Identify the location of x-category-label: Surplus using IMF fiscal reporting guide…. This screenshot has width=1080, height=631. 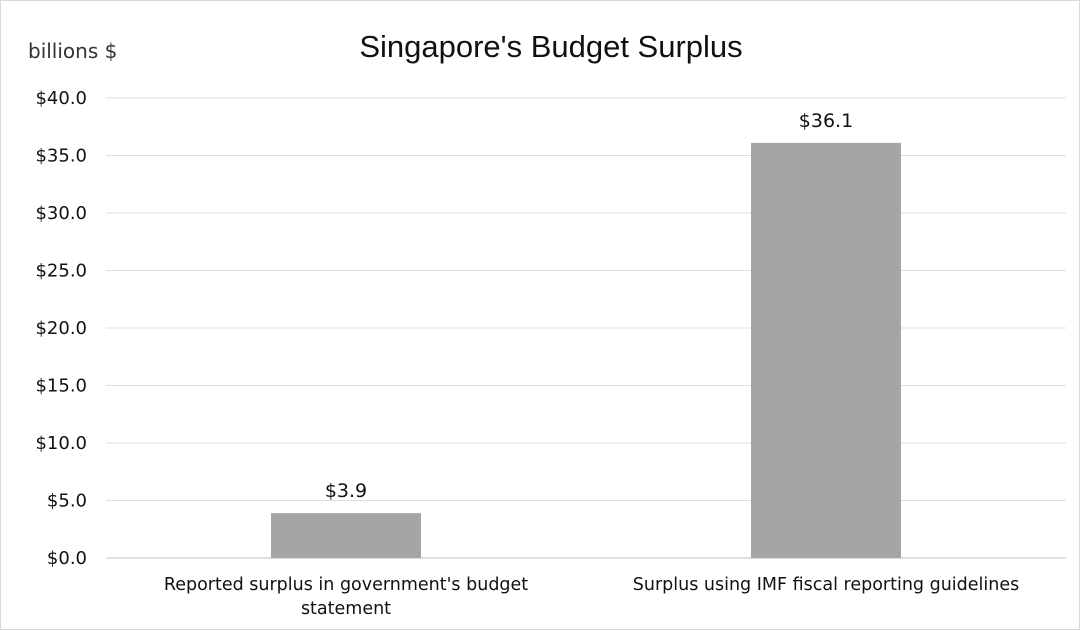
(826, 585).